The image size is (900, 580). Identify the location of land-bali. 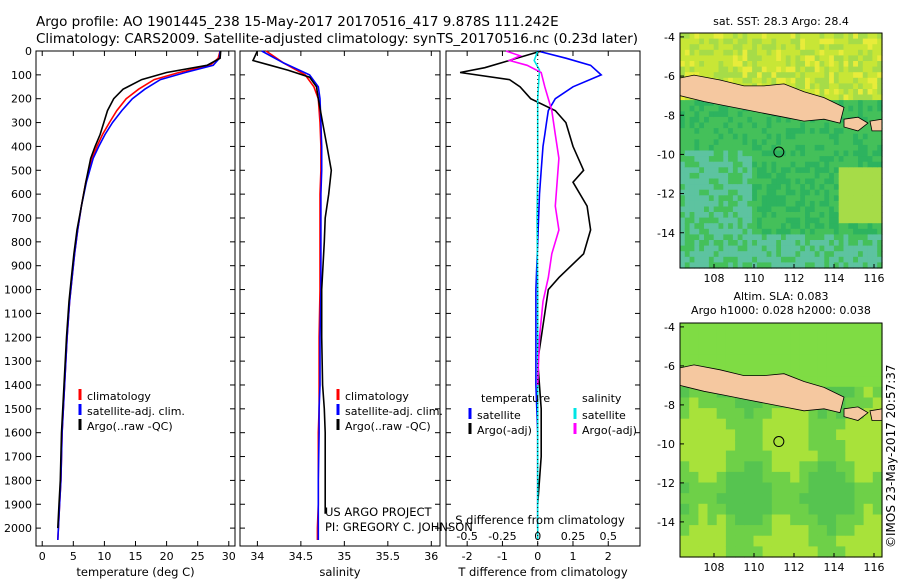
(856, 124).